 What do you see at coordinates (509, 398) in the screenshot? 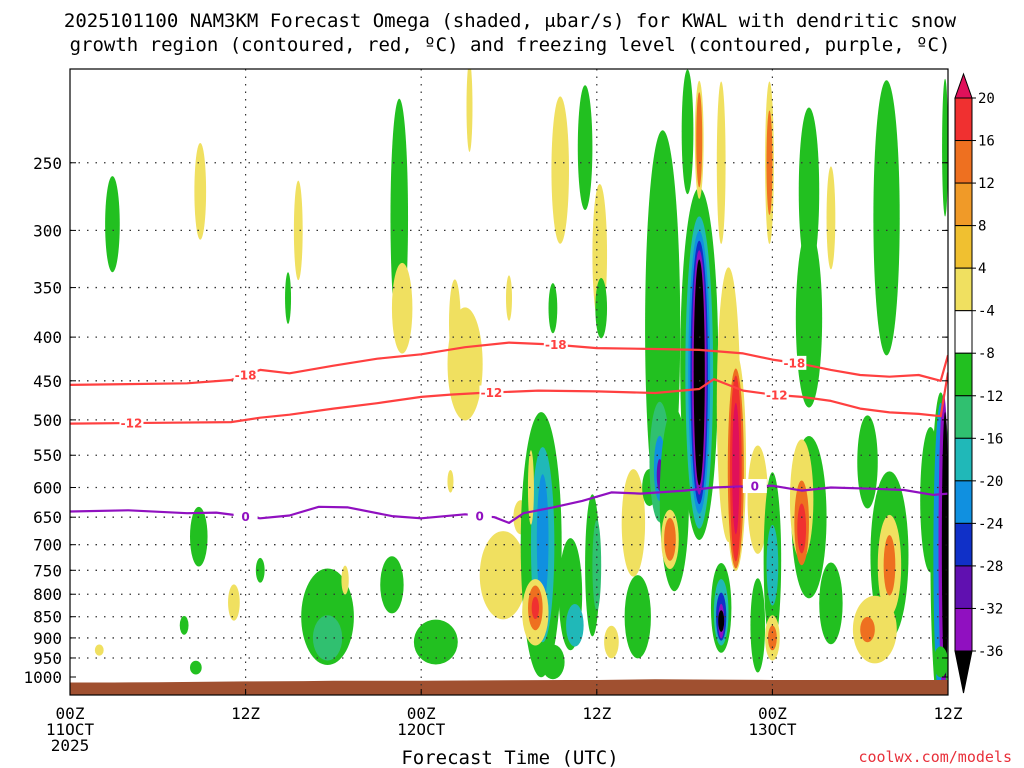
I see `dgz-minus12-contour-line` at bounding box center [509, 398].